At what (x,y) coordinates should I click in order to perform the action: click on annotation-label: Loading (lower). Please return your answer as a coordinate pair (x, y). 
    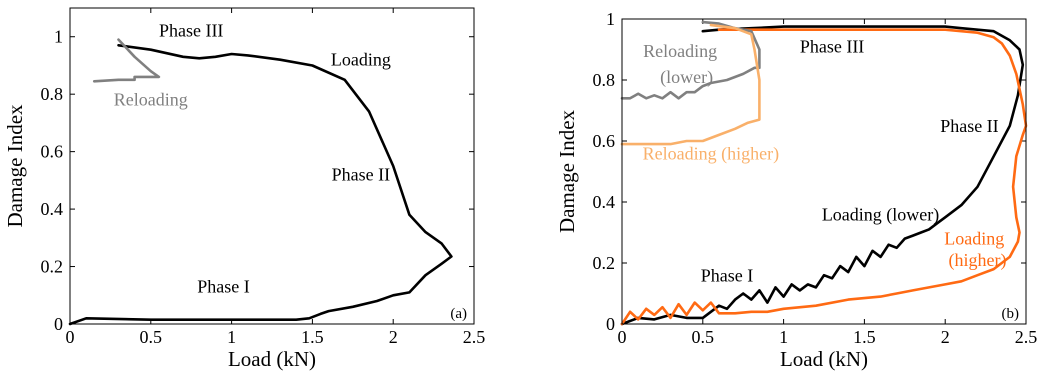
    Looking at the image, I should click on (880, 214).